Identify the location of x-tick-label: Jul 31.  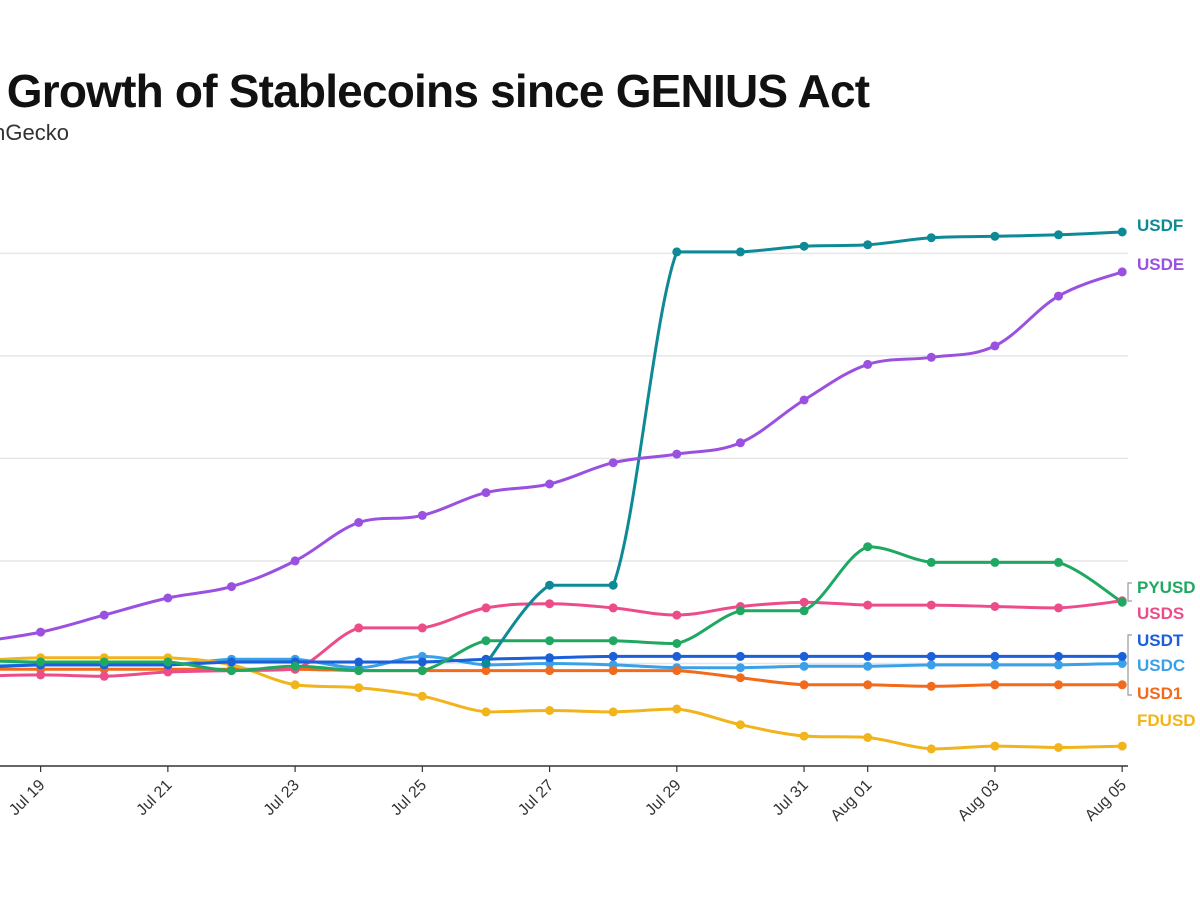
(791, 798).